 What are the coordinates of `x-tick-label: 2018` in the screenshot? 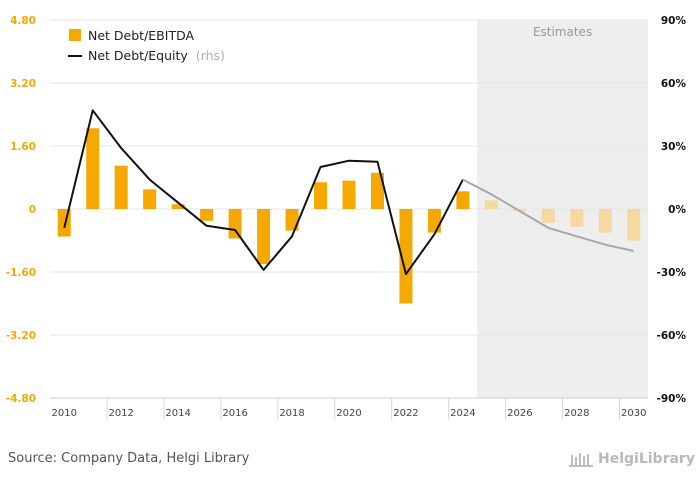 It's located at (291, 413).